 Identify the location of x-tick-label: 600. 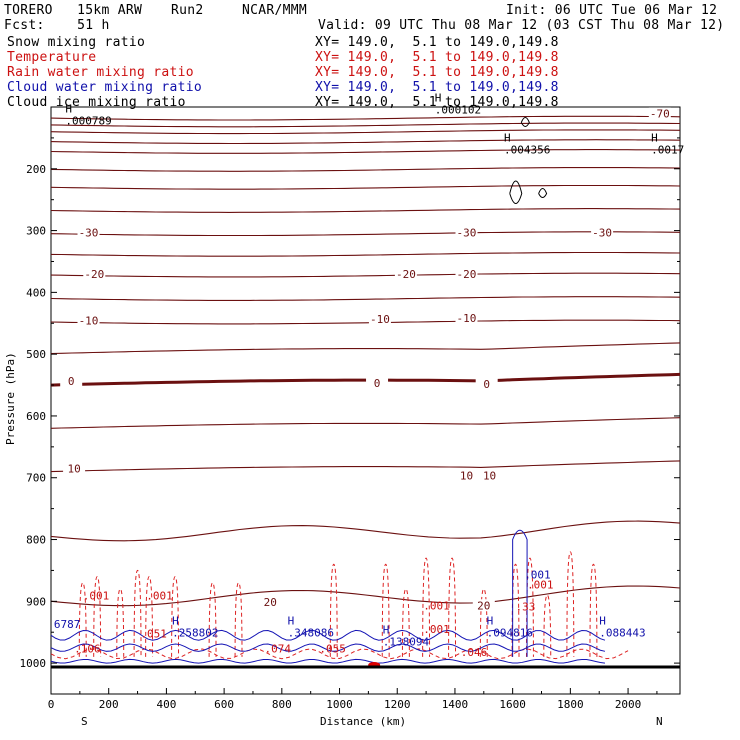
(224, 704).